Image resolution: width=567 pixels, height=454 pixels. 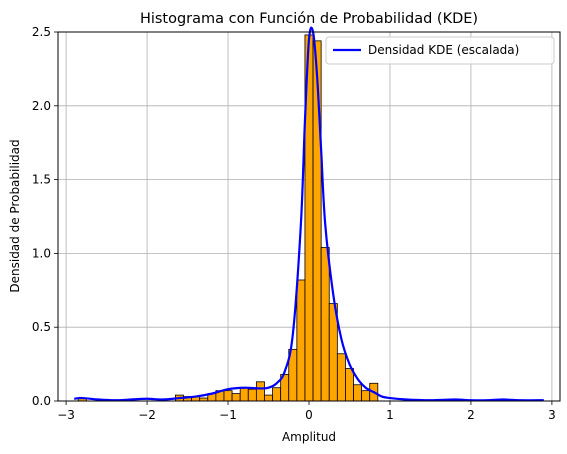 What do you see at coordinates (41, 327) in the screenshot?
I see `y-tick-label: 0.5` at bounding box center [41, 327].